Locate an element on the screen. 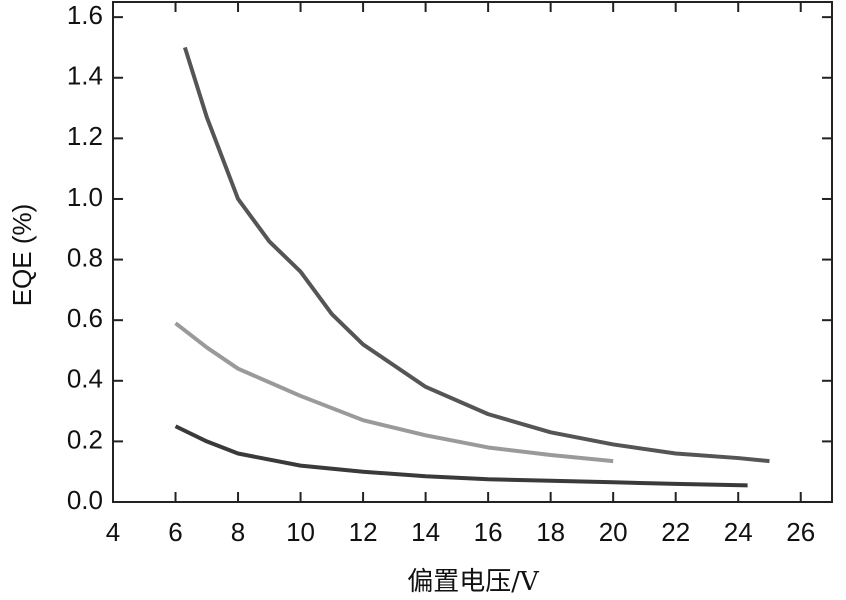 This screenshot has height=600, width=846. y-tick-label: 1.6 is located at coordinates (85, 15).